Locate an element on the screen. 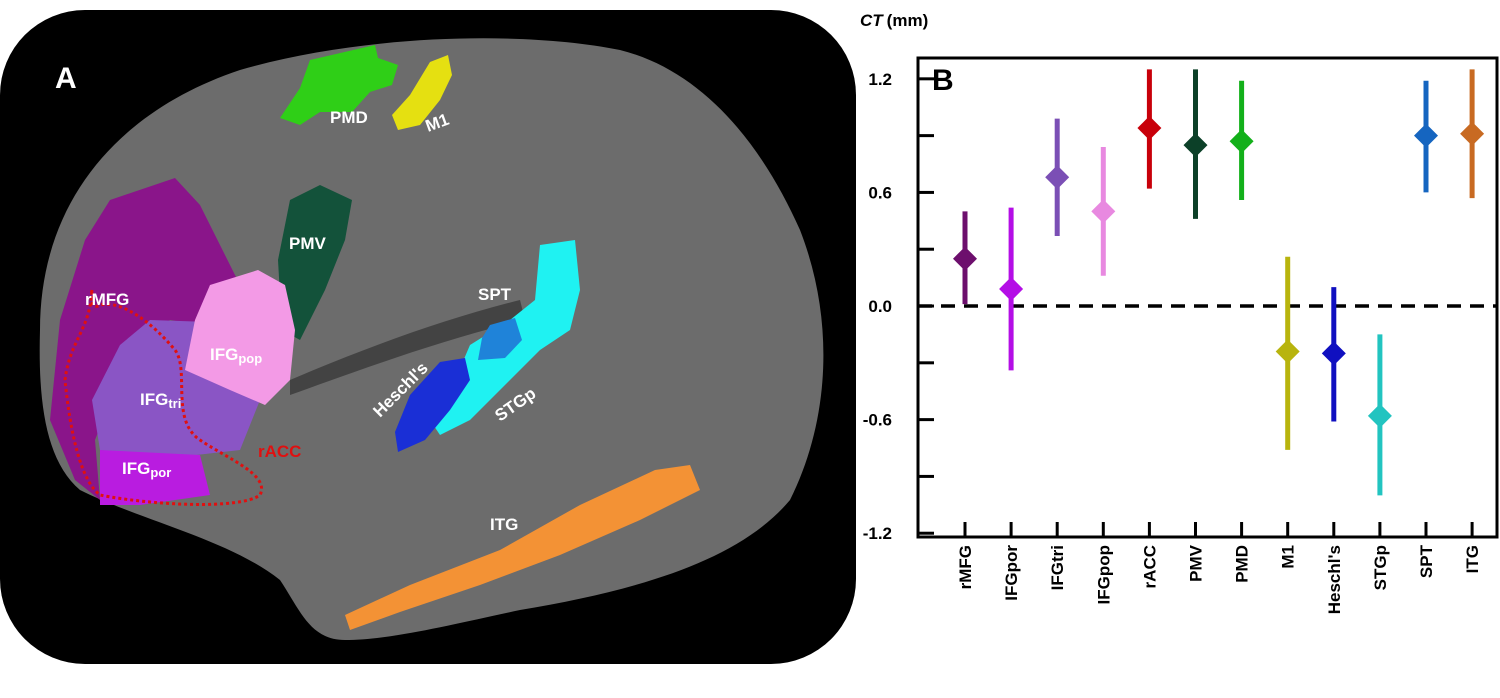 The width and height of the screenshot is (1500, 698). region-ifgpop is located at coordinates (240, 337).